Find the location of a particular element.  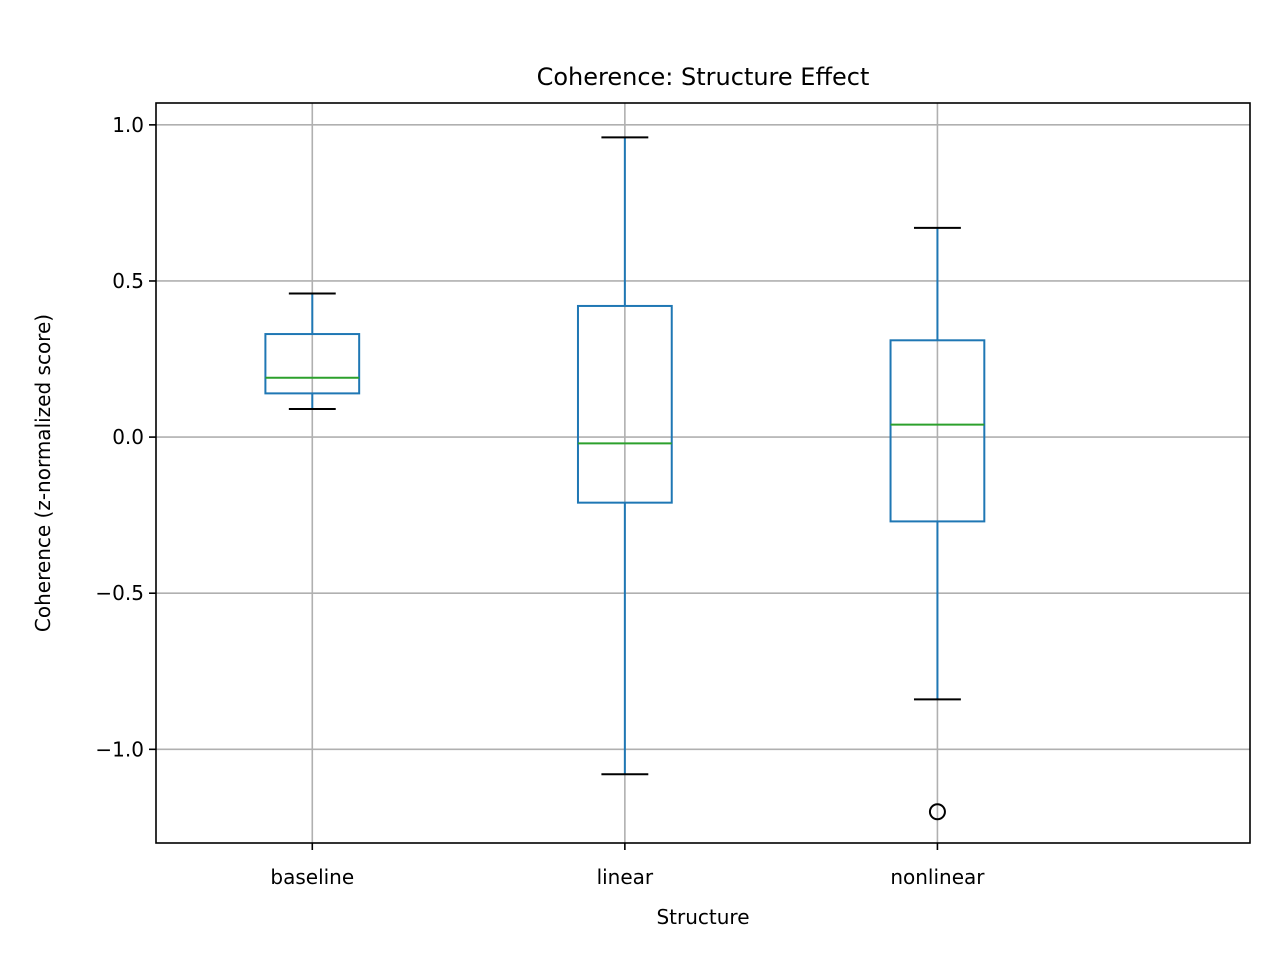

x-tick-label: nonlinear is located at coordinates (937, 877).